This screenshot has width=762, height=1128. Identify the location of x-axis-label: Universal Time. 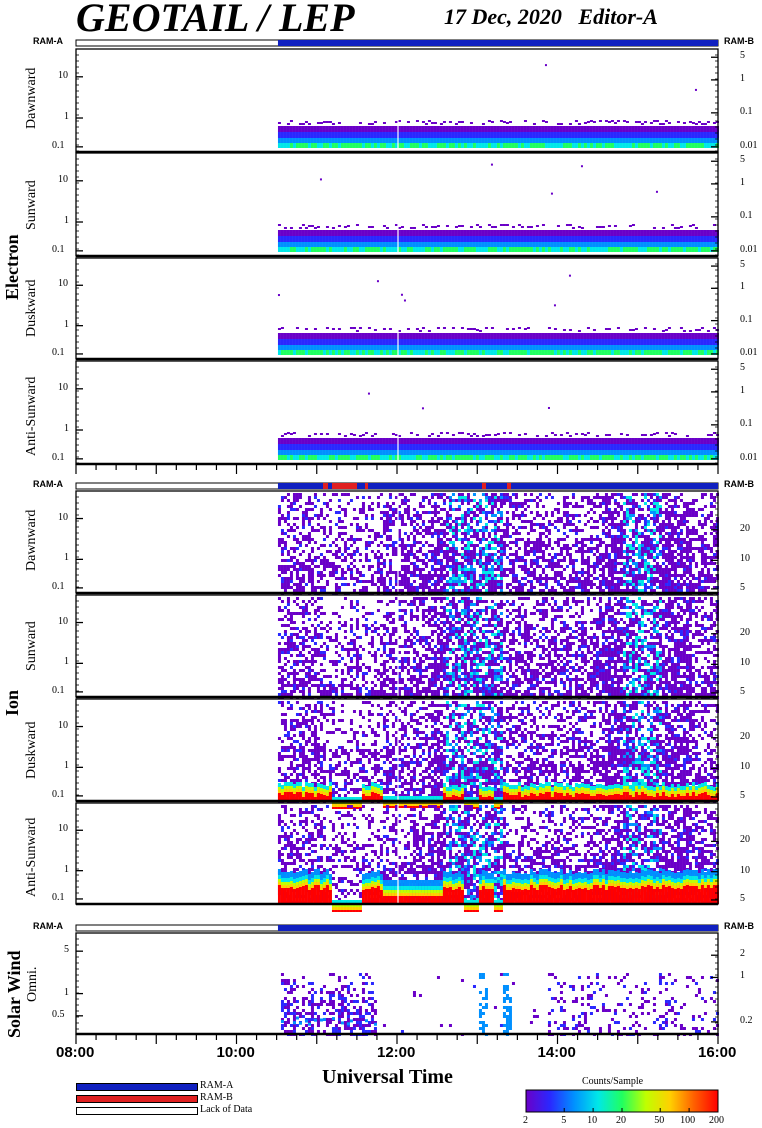
(387, 1077).